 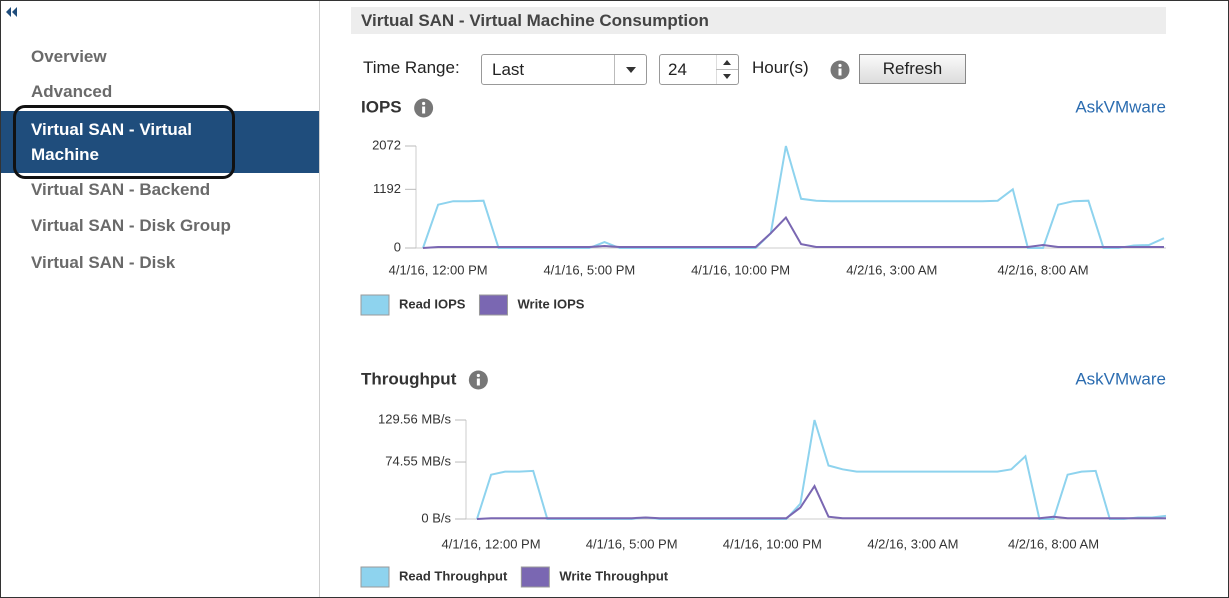 I want to click on y-tick-label: 0, so click(x=397, y=246).